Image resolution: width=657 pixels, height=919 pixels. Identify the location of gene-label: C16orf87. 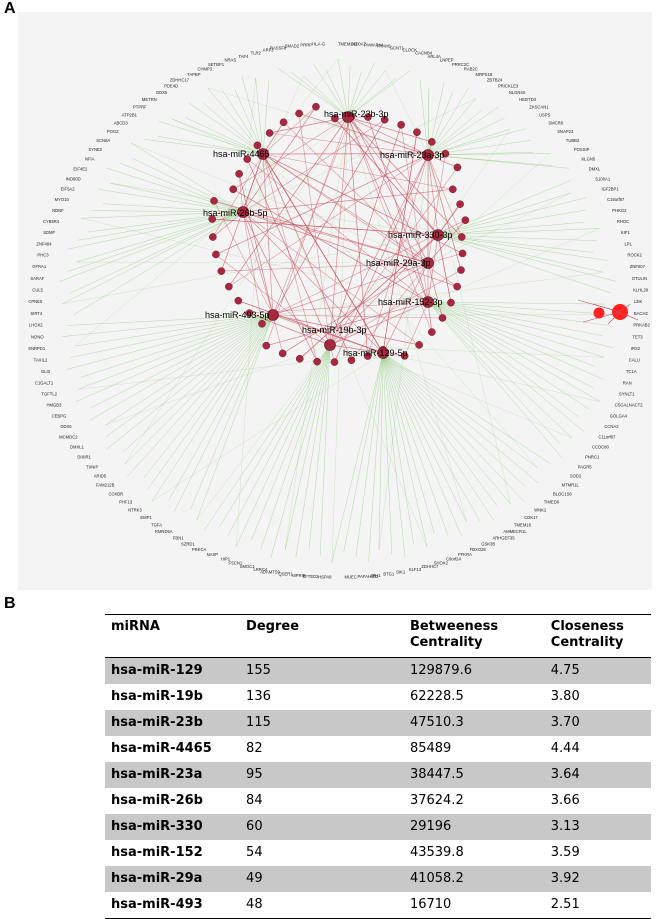
(616, 199).